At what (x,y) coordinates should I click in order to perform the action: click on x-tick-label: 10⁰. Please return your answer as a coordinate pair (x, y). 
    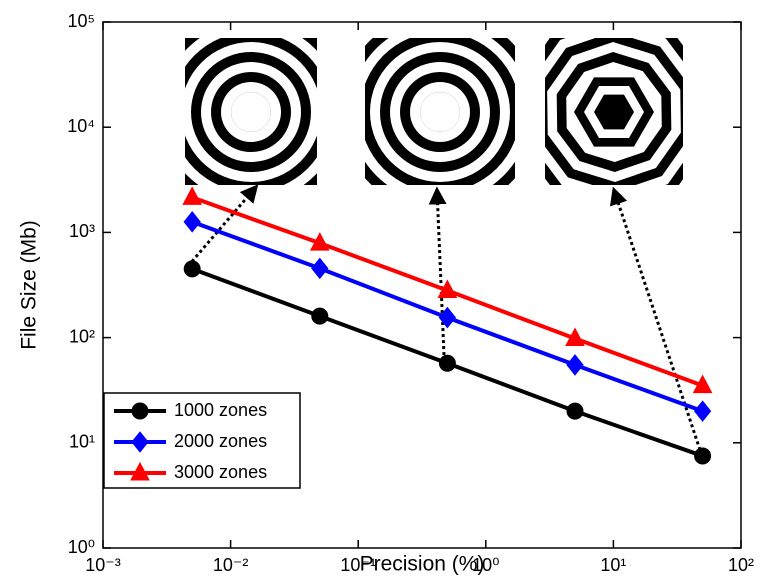
    Looking at the image, I should click on (485, 565).